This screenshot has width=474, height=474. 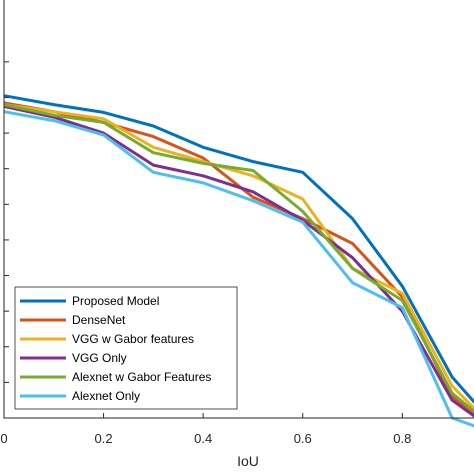 I want to click on legend-label: Alexnet w Gabor Features, so click(x=141, y=377).